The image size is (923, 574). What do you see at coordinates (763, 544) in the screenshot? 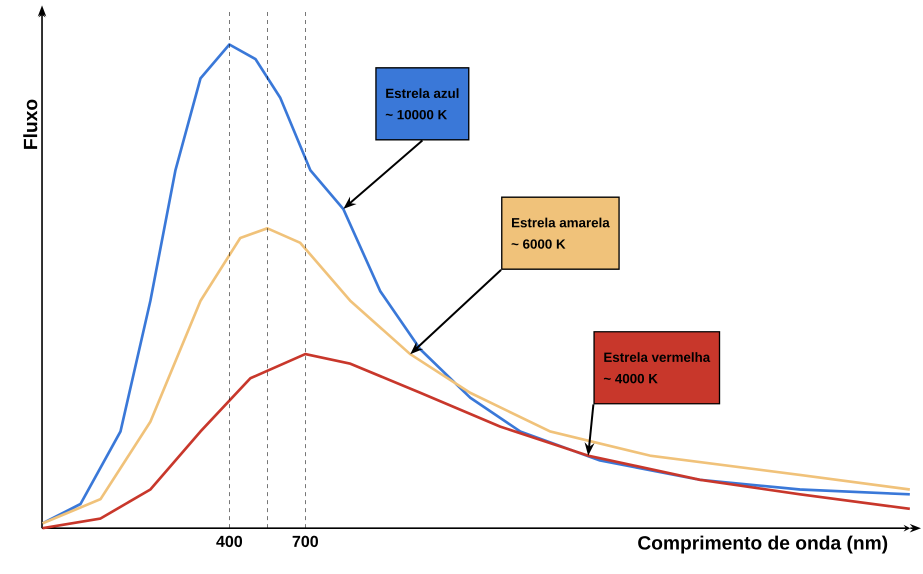
I see `x-axis-title: Comprimento de onda (nm)` at bounding box center [763, 544].